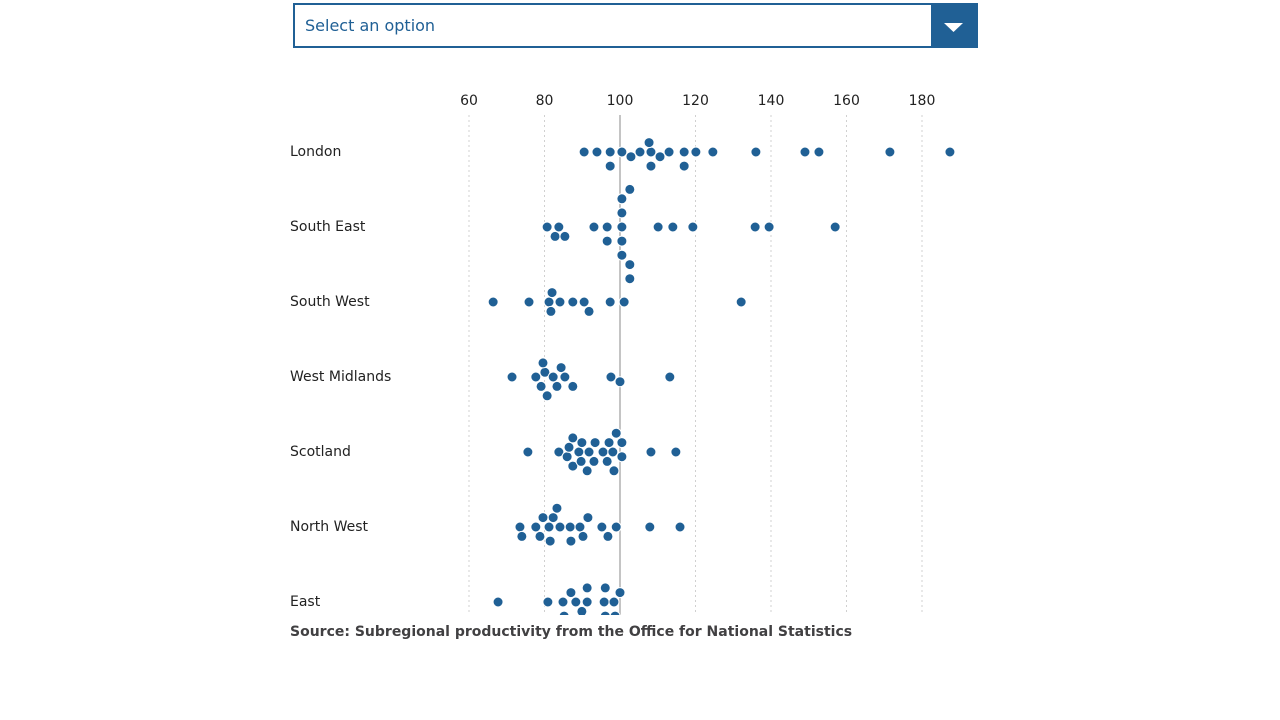 Image resolution: width=1280 pixels, height=720 pixels. I want to click on category-label: South East, so click(328, 227).